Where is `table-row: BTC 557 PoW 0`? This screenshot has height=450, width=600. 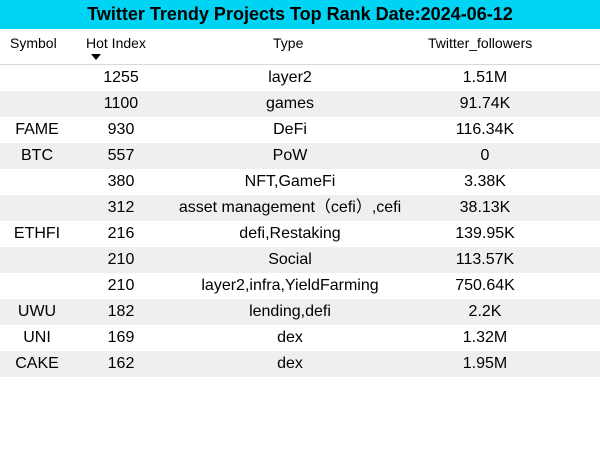
table-row: BTC 557 PoW 0 is located at coordinates (300, 156).